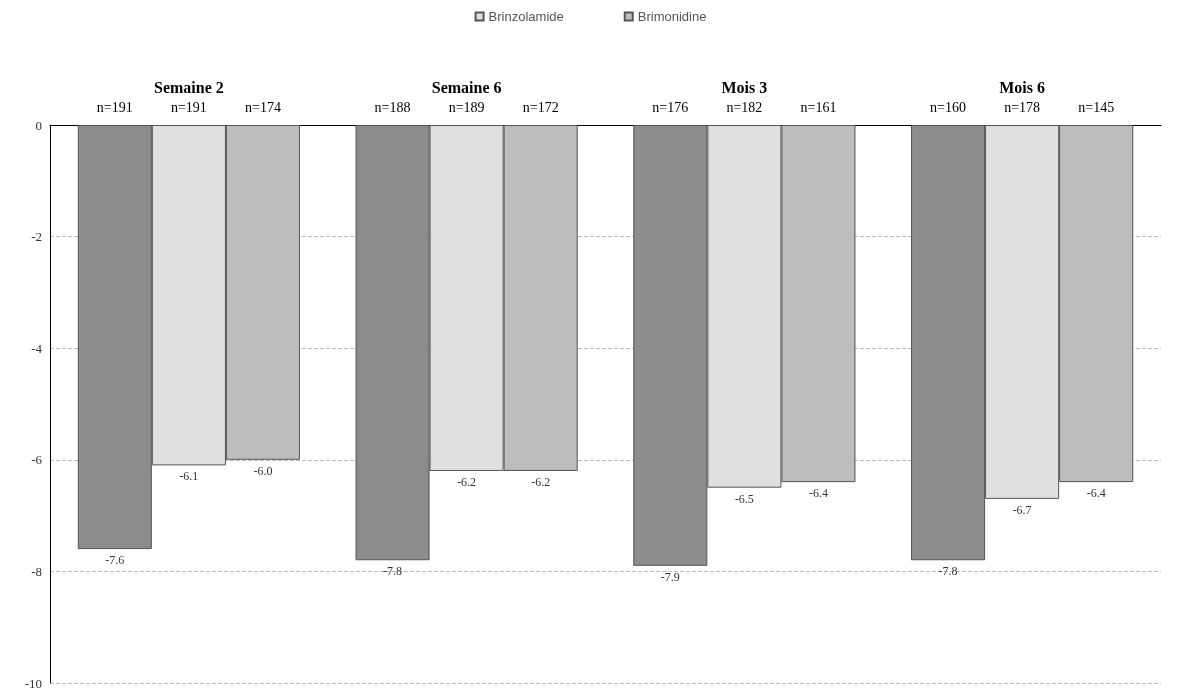  What do you see at coordinates (263, 470) in the screenshot?
I see `data-label: -6.0` at bounding box center [263, 470].